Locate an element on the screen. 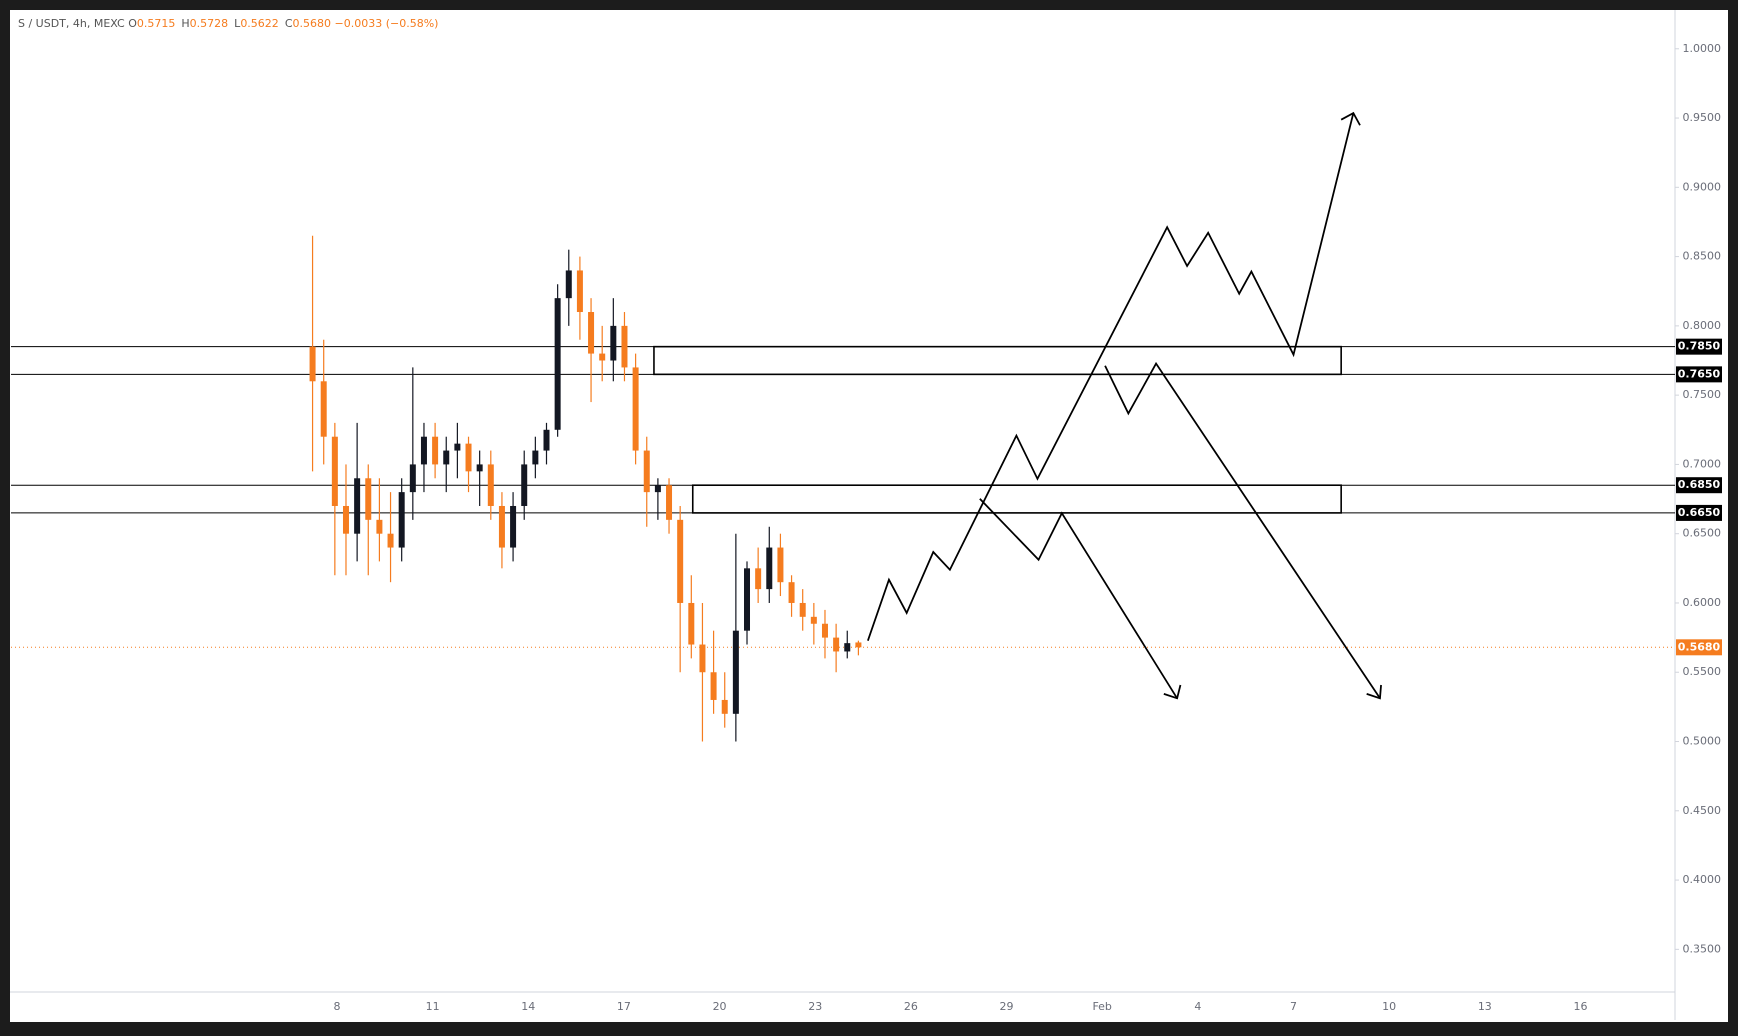 The height and width of the screenshot is (1036, 1738). y-tick-label: 0.5500 is located at coordinates (1702, 671).